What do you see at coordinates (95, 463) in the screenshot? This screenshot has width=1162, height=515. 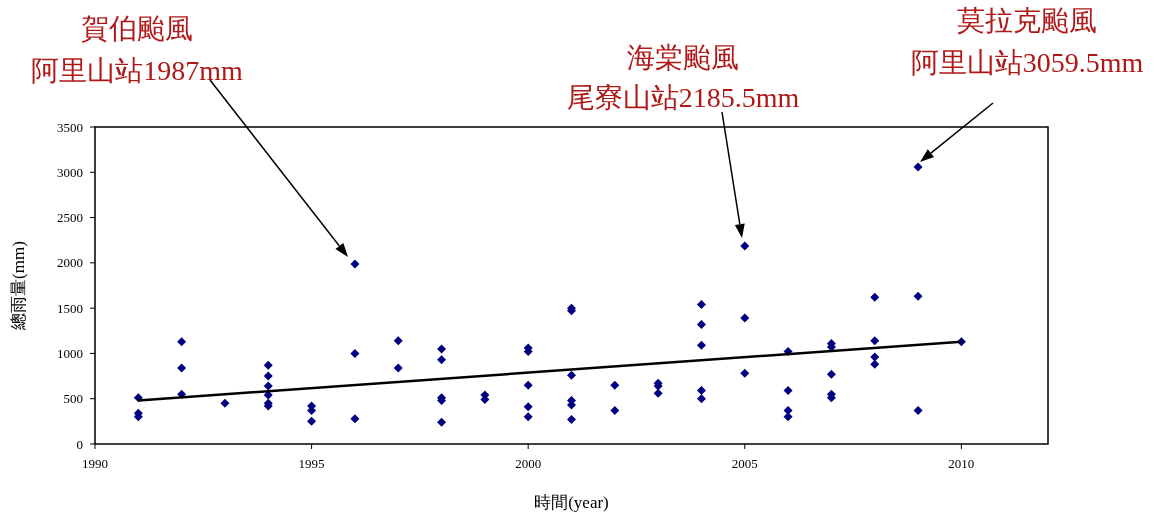 I see `x-tick-label: 1990` at bounding box center [95, 463].